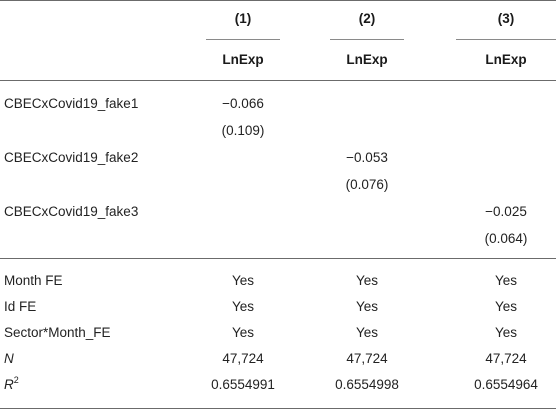  Describe the element at coordinates (33, 280) in the screenshot. I see `row-label-month-fe: Month FE` at that location.